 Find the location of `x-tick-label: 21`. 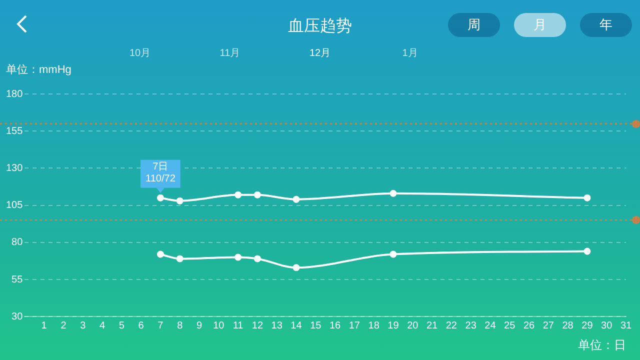

x-tick-label: 21 is located at coordinates (432, 326).